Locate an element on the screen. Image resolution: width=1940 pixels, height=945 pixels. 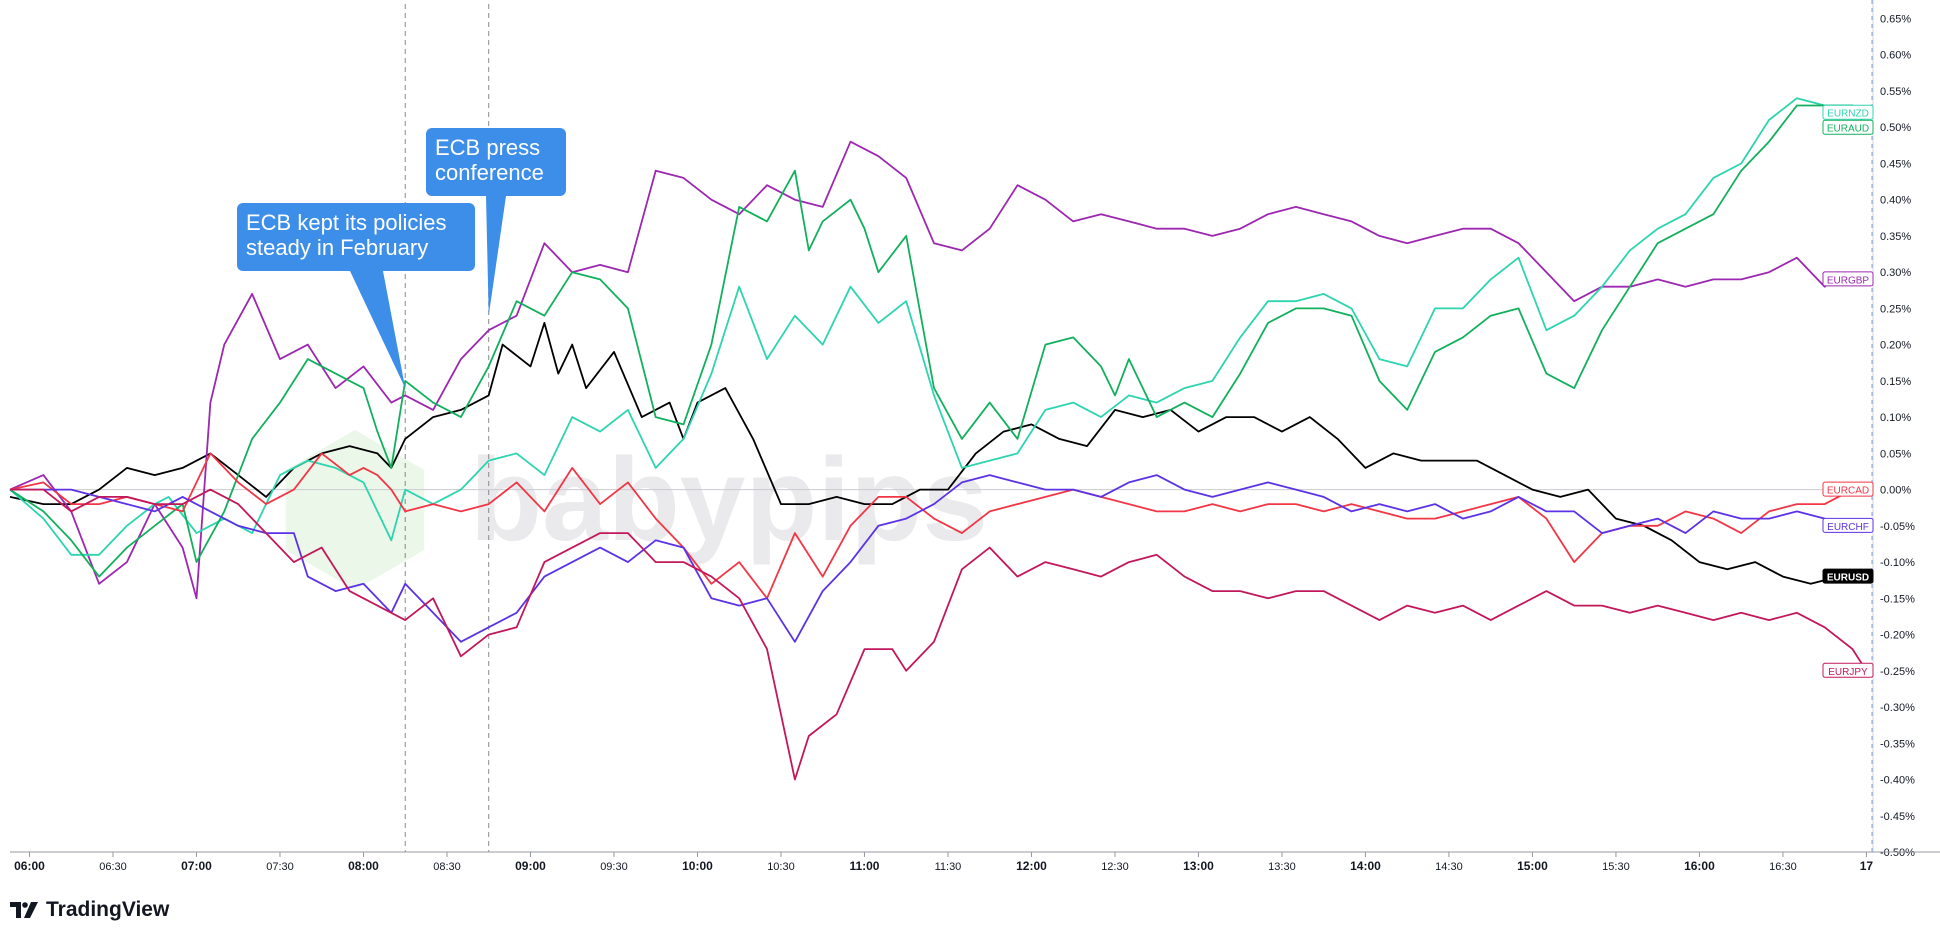
x-tick-label: 12:00 is located at coordinates (1031, 866).